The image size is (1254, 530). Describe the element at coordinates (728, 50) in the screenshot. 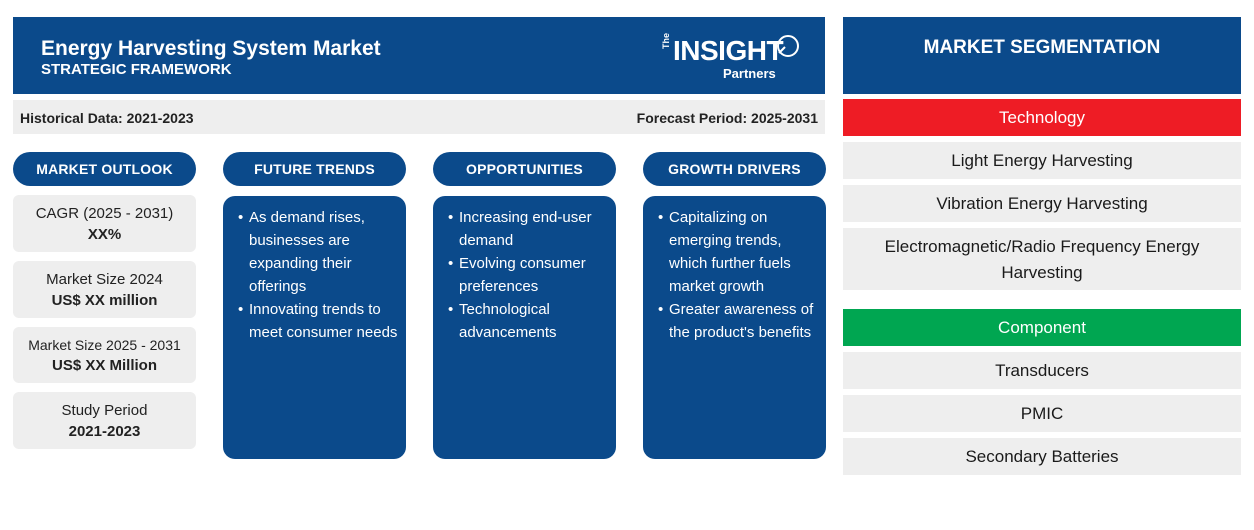

I see `logo-insight: INSIGHT` at that location.